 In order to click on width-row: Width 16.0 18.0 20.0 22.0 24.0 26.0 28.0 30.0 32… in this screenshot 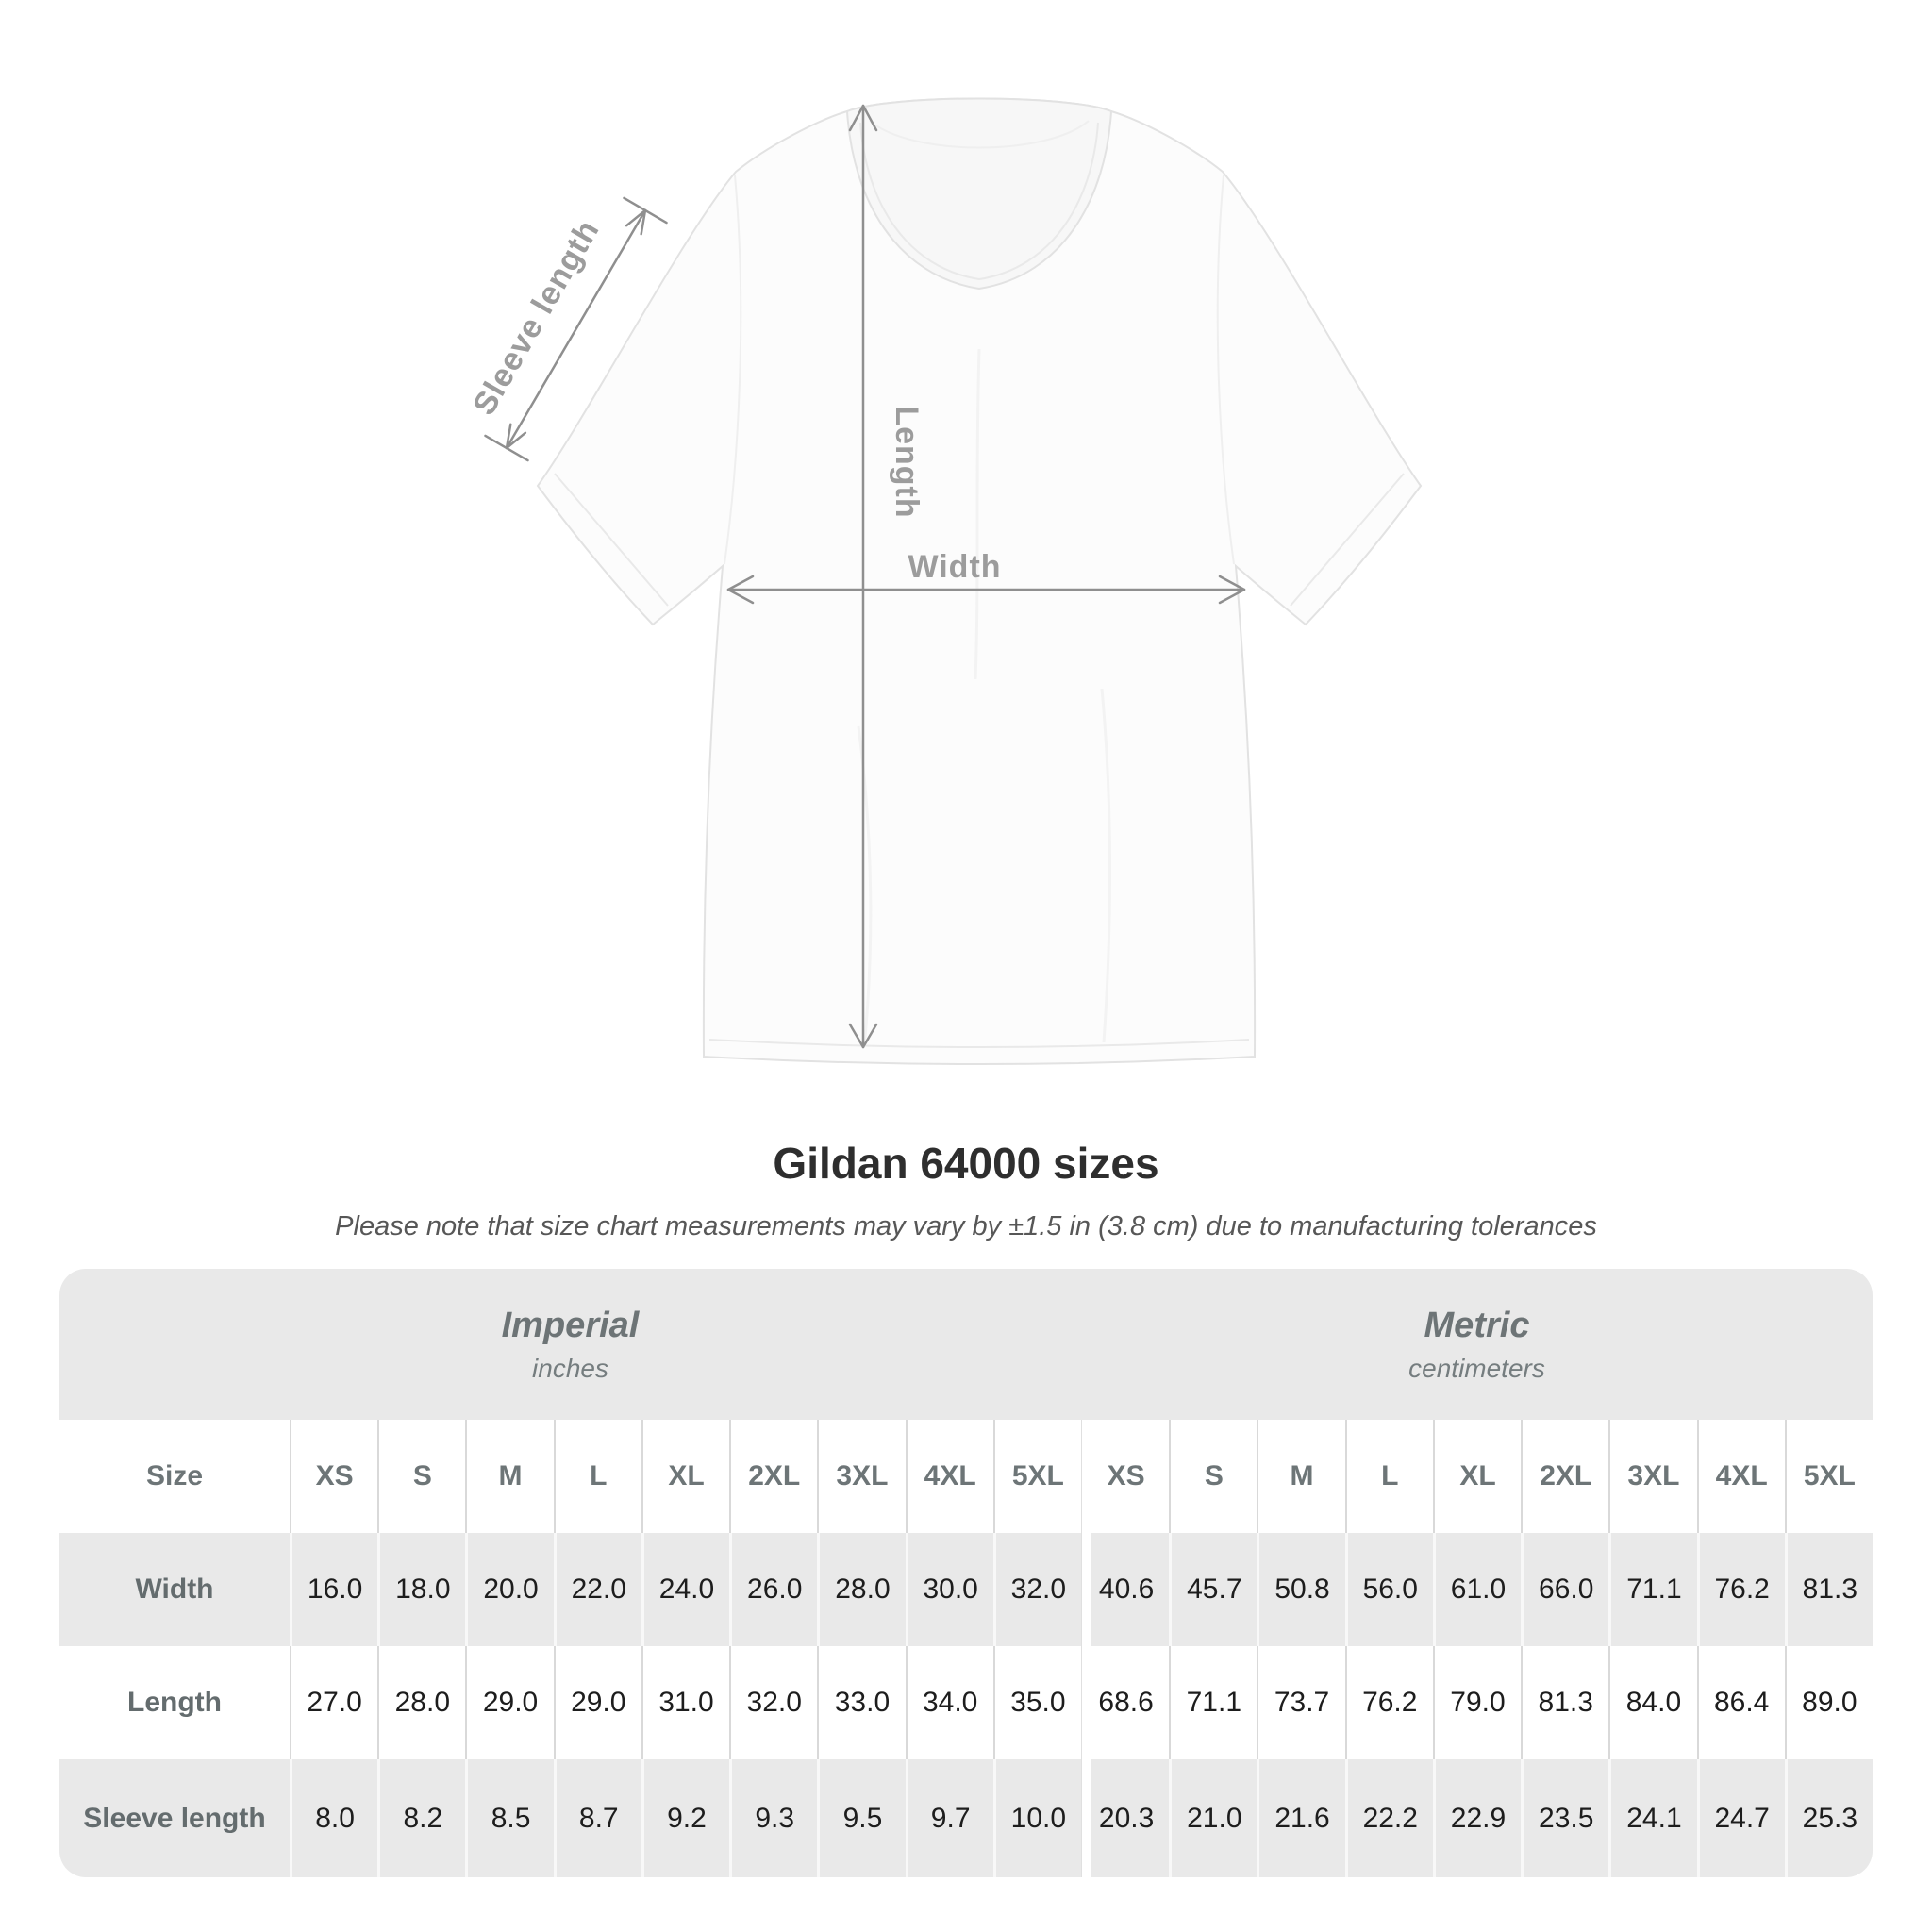, I will do `click(966, 1589)`.